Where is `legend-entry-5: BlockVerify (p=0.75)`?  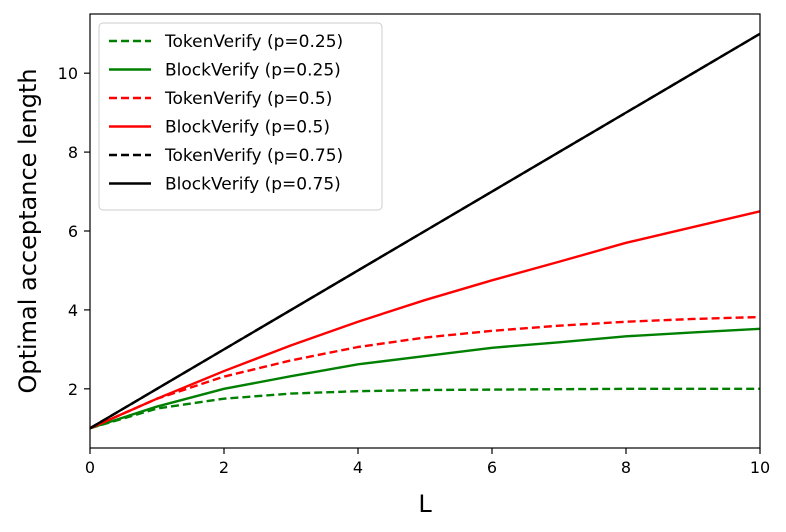 legend-entry-5: BlockVerify (p=0.75) is located at coordinates (253, 185).